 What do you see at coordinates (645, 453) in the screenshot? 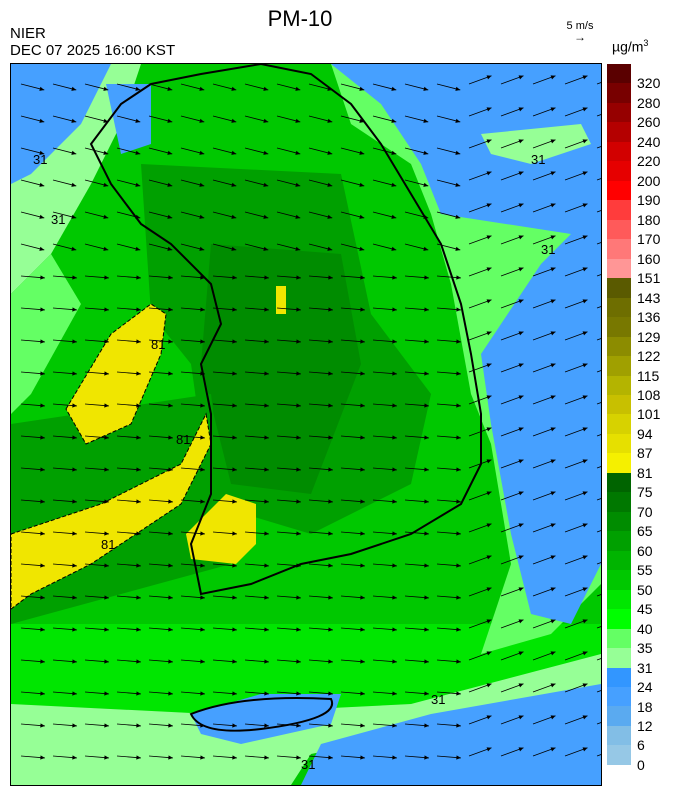
I see `colorbar-label: 87` at bounding box center [645, 453].